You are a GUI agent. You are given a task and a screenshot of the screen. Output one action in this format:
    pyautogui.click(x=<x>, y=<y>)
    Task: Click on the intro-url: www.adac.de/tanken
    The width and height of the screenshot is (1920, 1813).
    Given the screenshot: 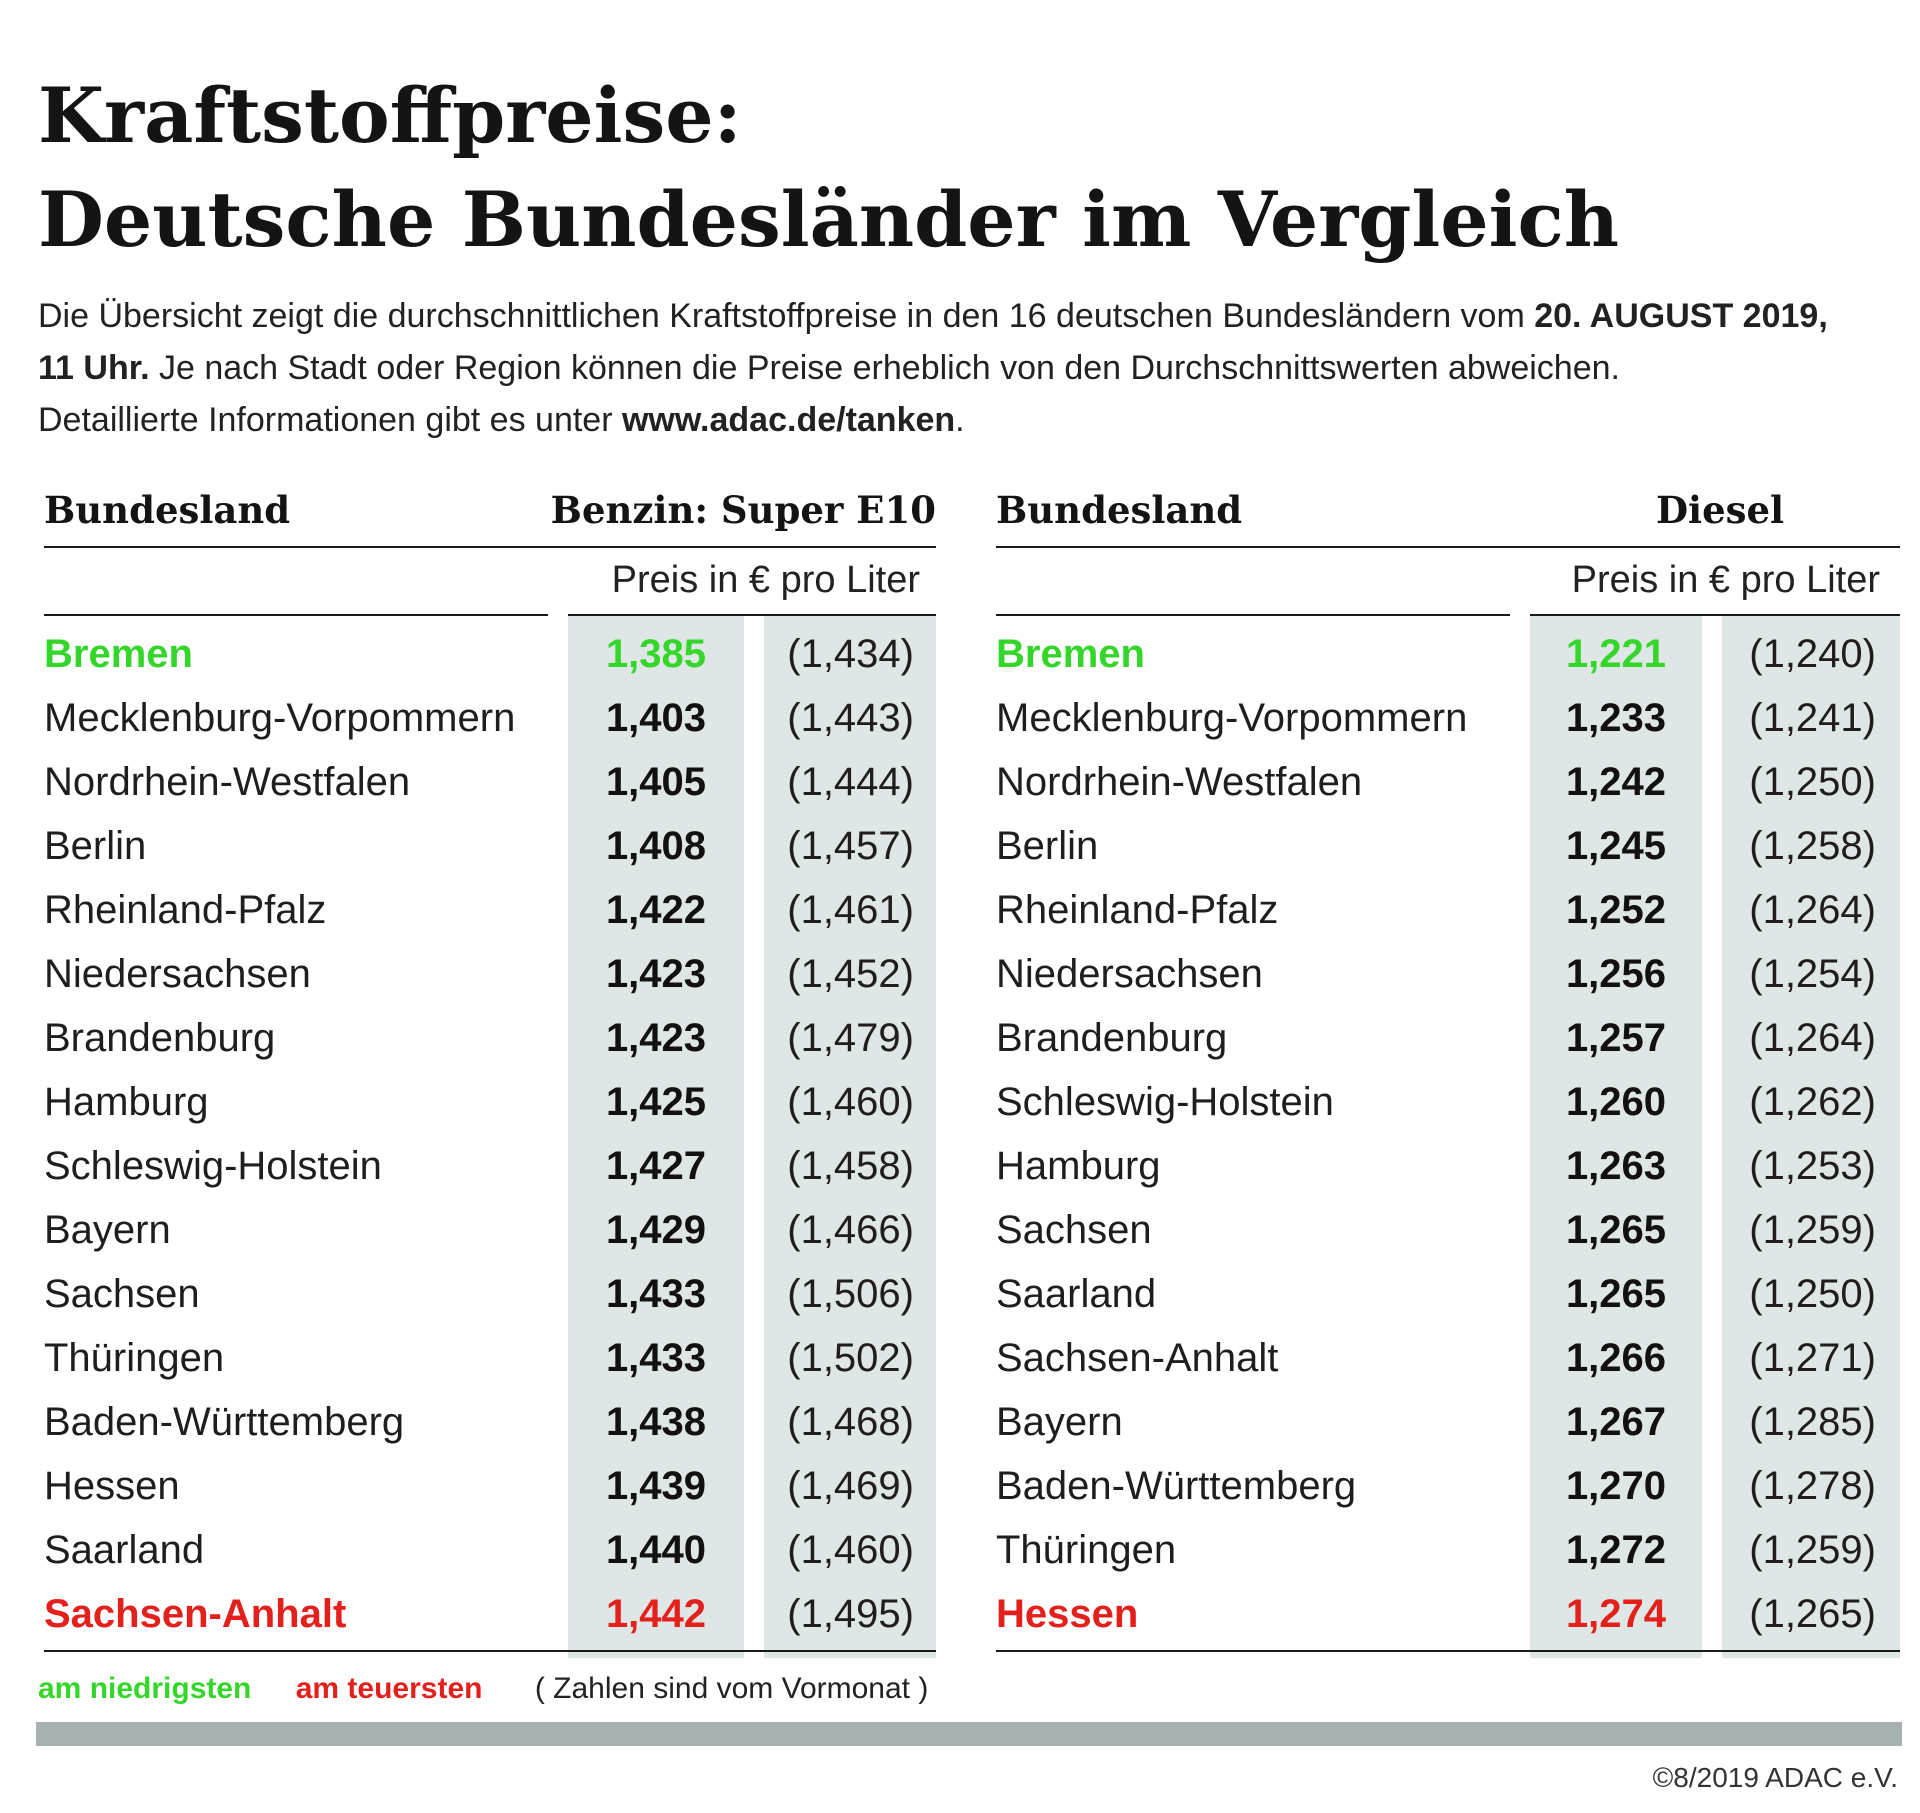 What is the action you would take?
    pyautogui.click(x=788, y=420)
    